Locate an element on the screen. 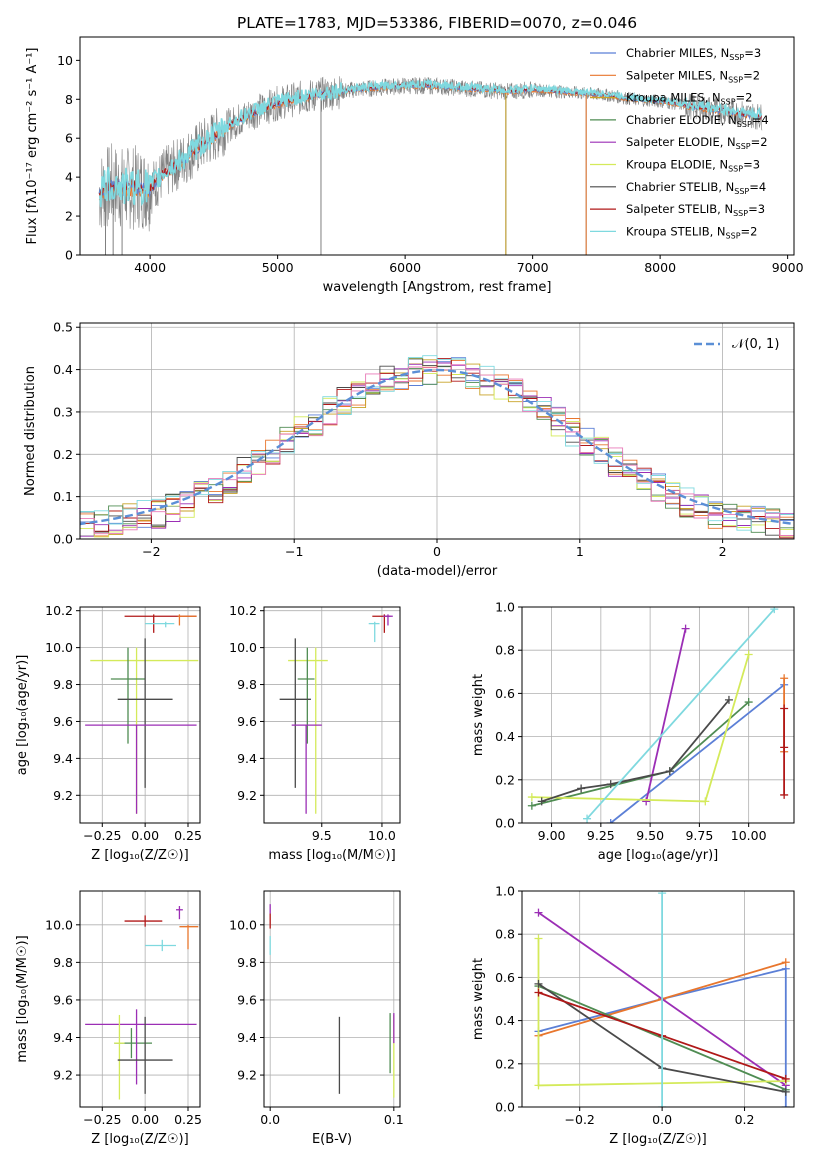  x-tick-label: −0.25 is located at coordinates (102, 1119).